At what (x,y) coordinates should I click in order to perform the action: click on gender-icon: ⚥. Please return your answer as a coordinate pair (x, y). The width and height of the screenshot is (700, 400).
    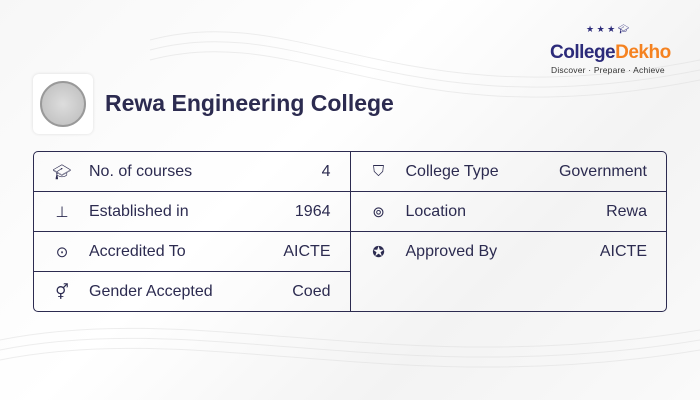
    Looking at the image, I should click on (62, 292).